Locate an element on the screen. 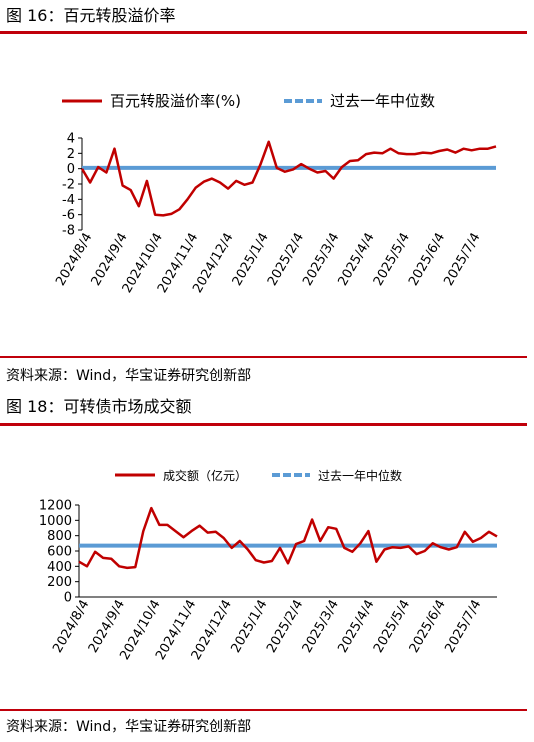 The image size is (534, 742). legend: 百元转股溢价率(%) 过去一年中位数 is located at coordinates (248, 101).